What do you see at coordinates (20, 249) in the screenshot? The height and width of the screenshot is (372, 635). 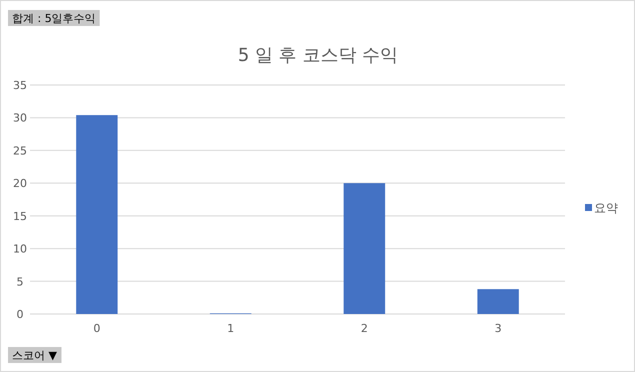 I see `y-tick-label: 10` at bounding box center [20, 249].